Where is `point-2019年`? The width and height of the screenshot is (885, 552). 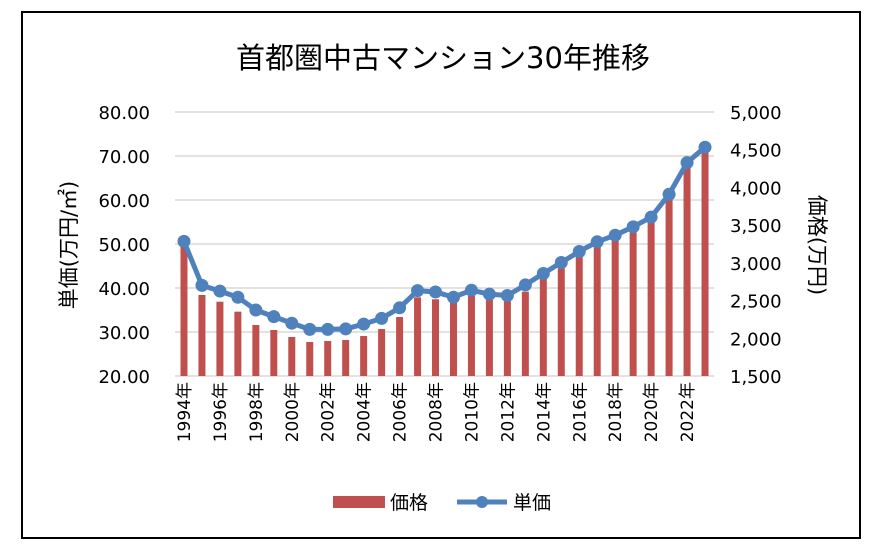
point-2019年 is located at coordinates (633, 227).